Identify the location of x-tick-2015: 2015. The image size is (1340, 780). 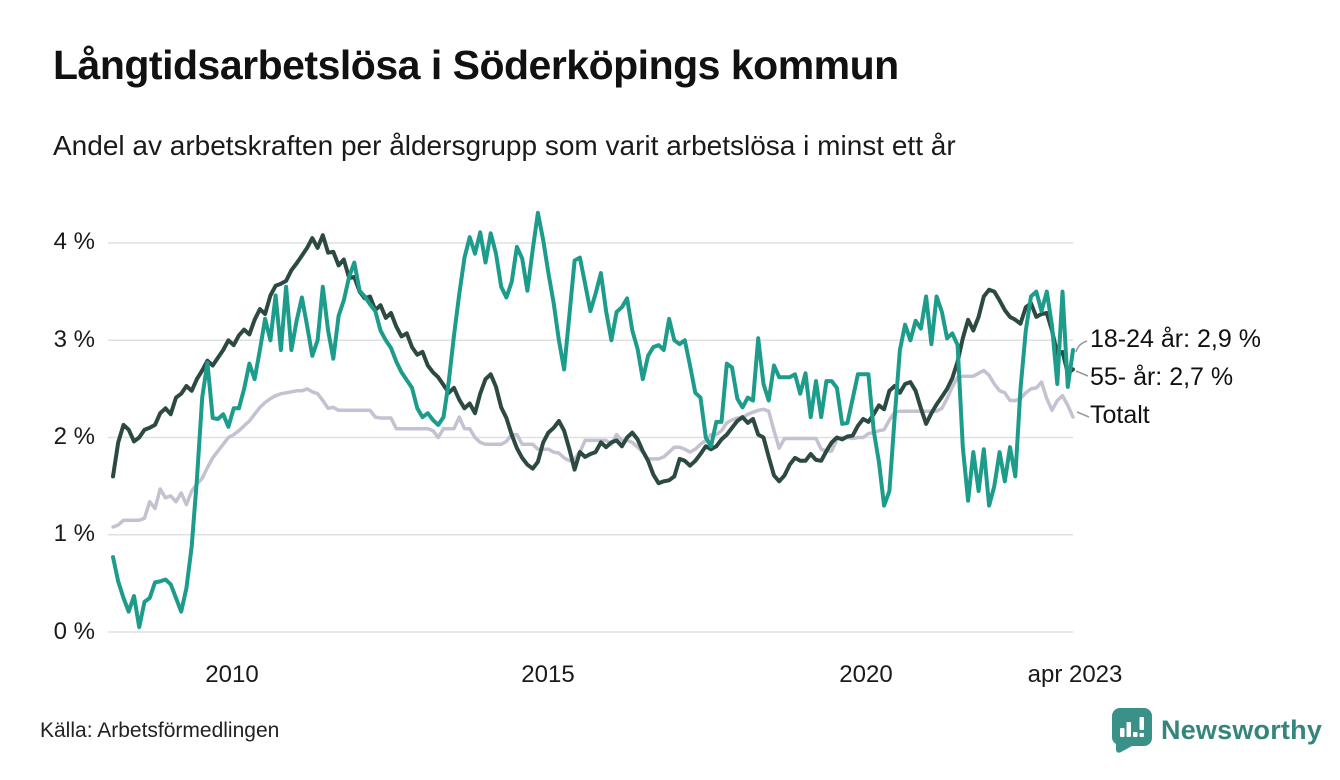
(548, 674).